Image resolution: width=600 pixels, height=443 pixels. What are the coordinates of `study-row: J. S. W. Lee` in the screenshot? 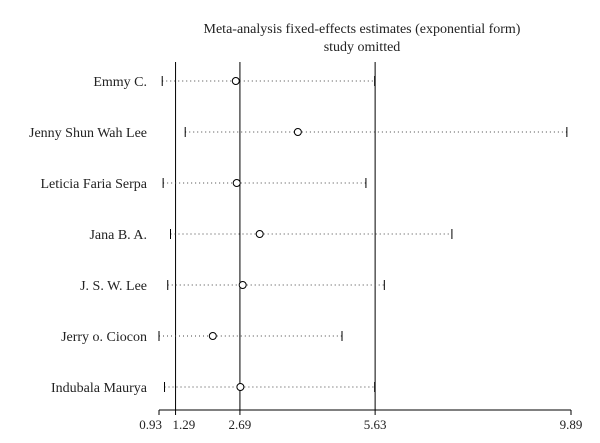 It's located at (232, 286).